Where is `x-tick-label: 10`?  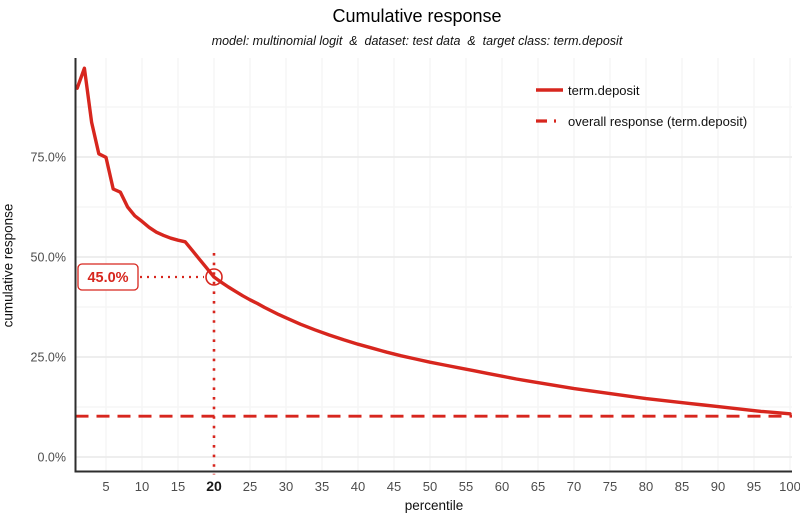 x-tick-label: 10 is located at coordinates (142, 486).